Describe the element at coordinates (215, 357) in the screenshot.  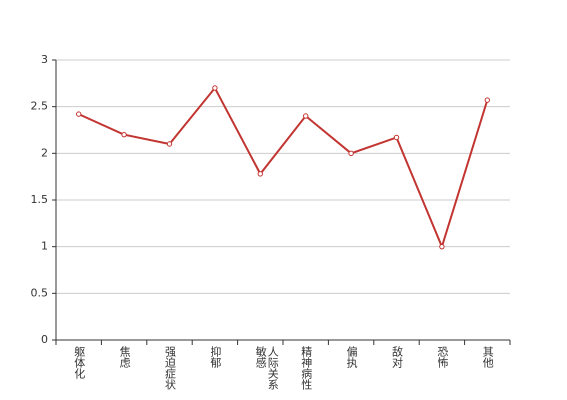
I see `x-tick-label: 抑郁` at that location.